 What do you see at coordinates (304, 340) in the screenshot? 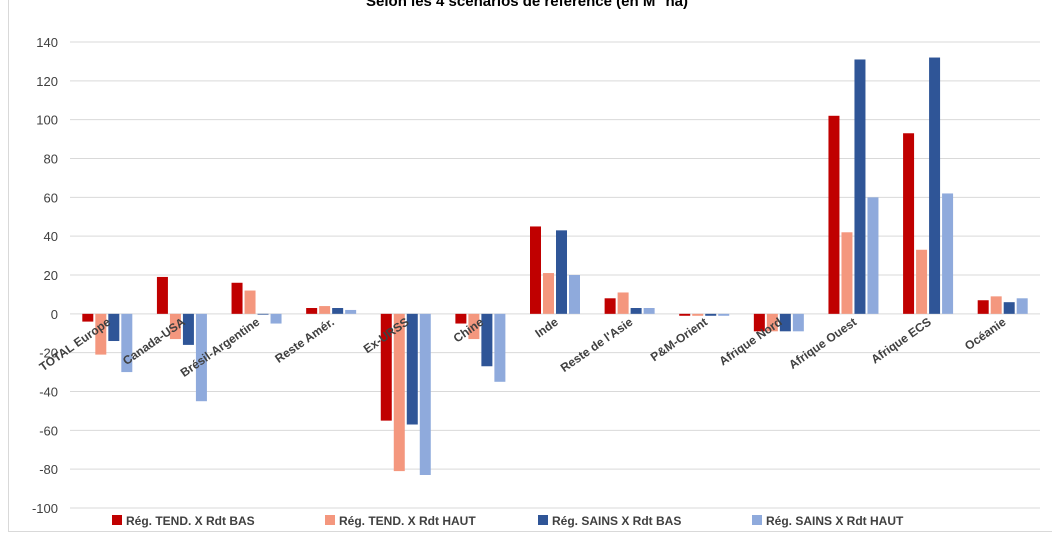
I see `x-category-label: Reste Amér.` at bounding box center [304, 340].